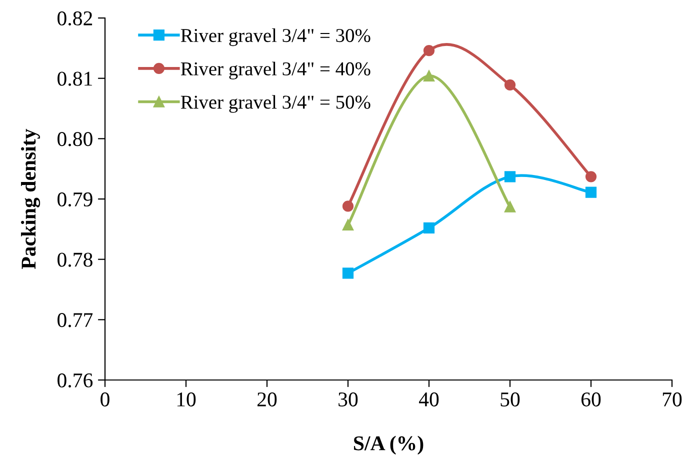 This screenshot has height=463, width=685. Describe the element at coordinates (389, 445) in the screenshot. I see `x-axis-title: S/A (%)` at that location.